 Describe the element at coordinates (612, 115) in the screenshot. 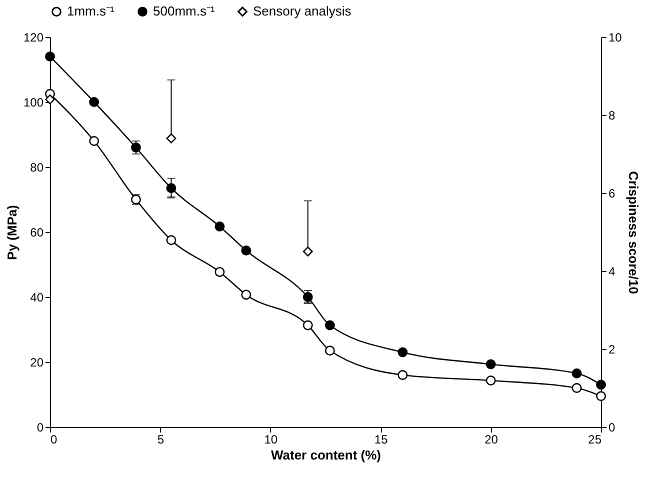

I see `y2-tick-label: 8` at that location.